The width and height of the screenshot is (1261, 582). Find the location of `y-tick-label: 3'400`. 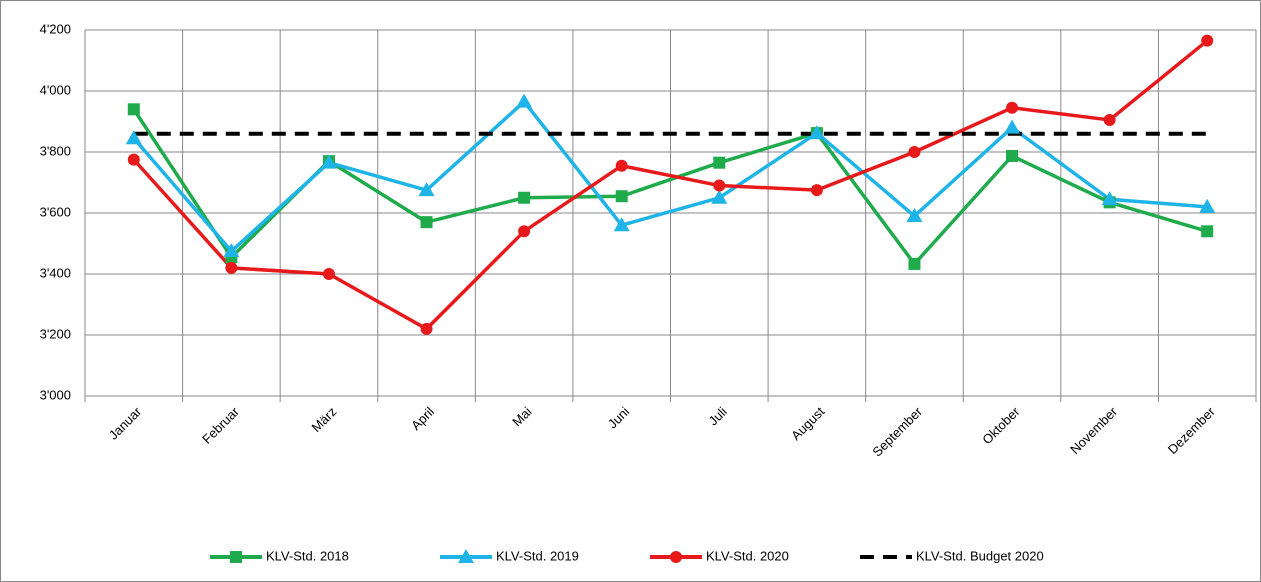

y-tick-label: 3'400 is located at coordinates (55, 272).